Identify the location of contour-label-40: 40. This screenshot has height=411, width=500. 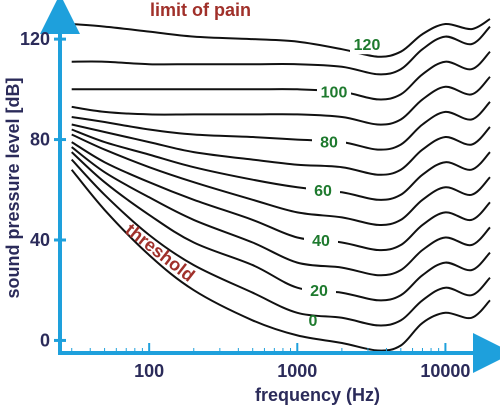
(321, 241).